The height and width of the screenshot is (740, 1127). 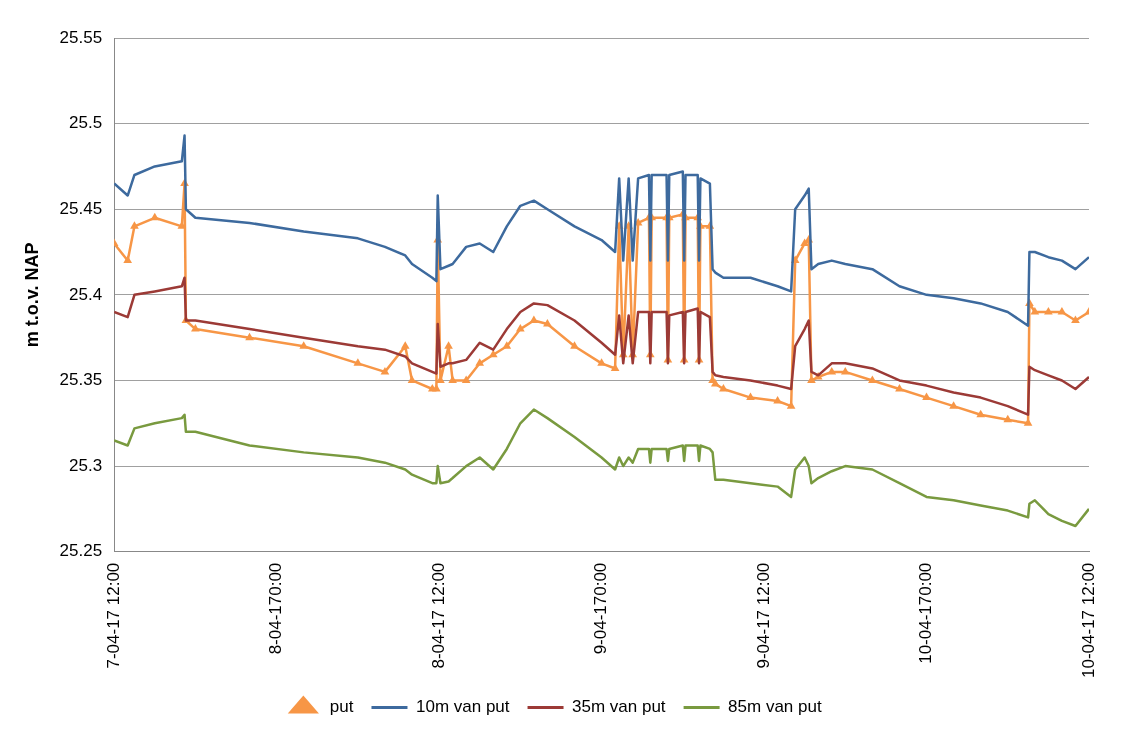 I want to click on y-tick-label: 25.35, so click(x=81, y=380).